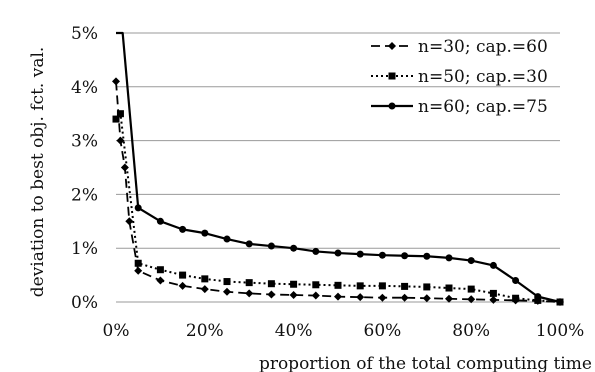 The image size is (595, 372). I want to click on y-tick-label: 1%, so click(84, 249).